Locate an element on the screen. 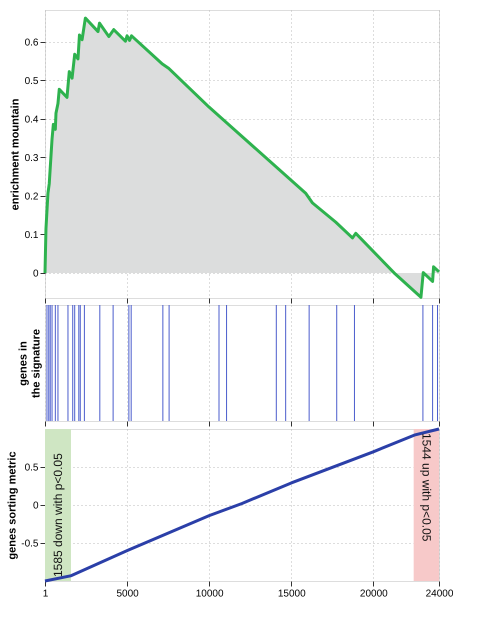 Image resolution: width=497 pixels, height=617 pixels. band-label: 1585 down with p<0.05 is located at coordinates (58, 514).